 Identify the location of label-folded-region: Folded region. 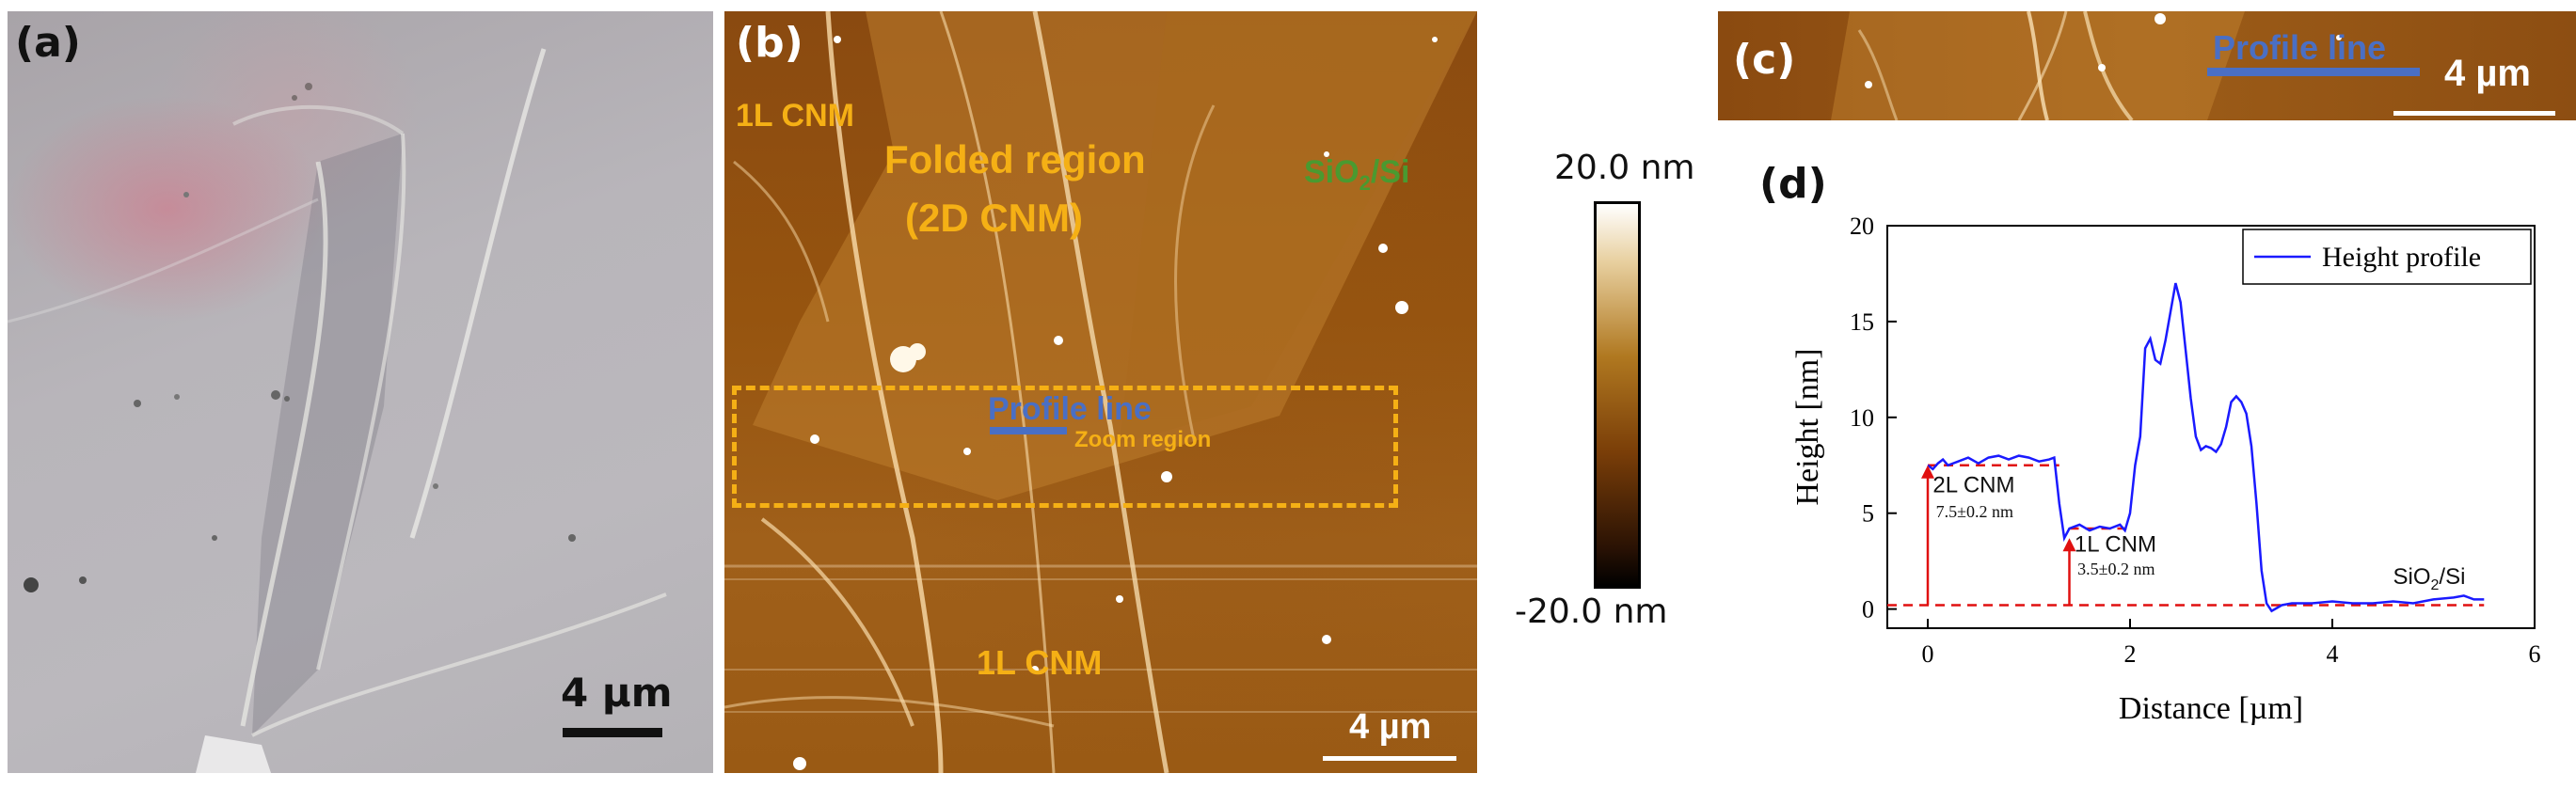
(1015, 159).